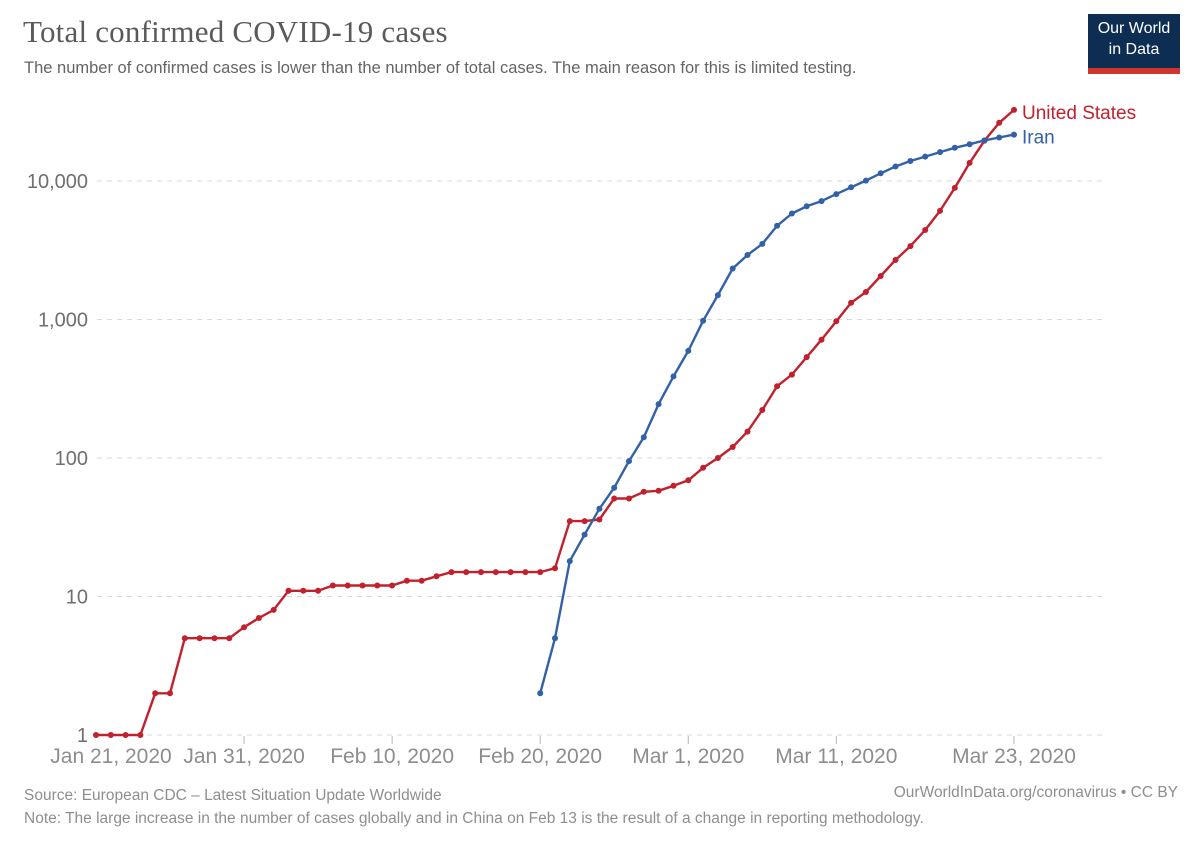 Image resolution: width=1200 pixels, height=847 pixels. I want to click on attribution: OurWorldInData.org/coronavirus • CC BY, so click(1035, 792).